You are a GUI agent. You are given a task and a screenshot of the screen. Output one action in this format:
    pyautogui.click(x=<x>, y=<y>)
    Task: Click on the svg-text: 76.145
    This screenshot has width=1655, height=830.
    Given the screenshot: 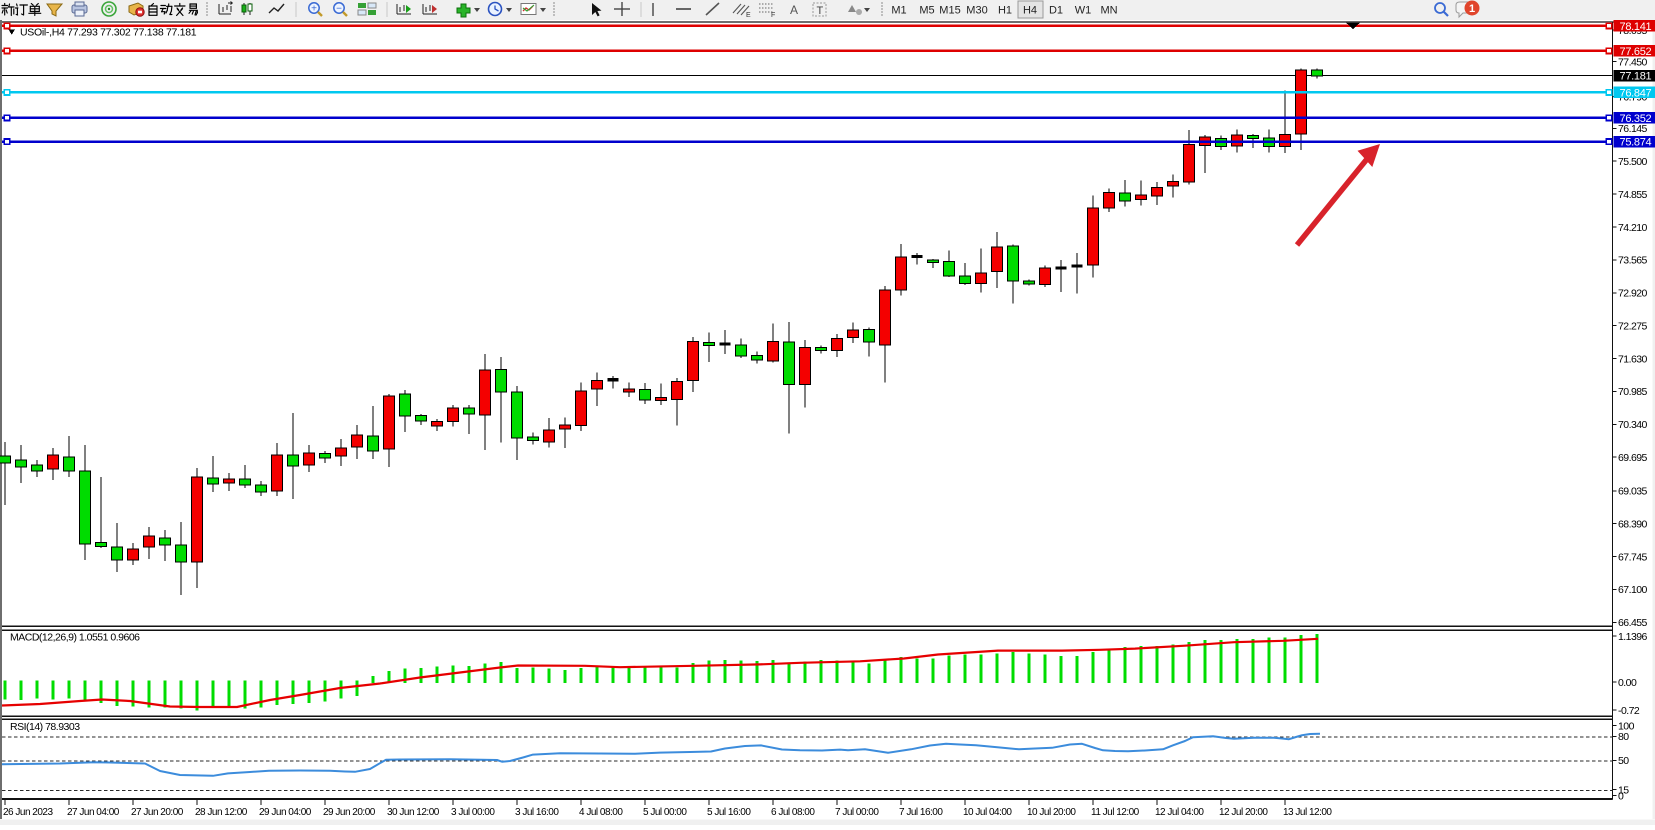 What is the action you would take?
    pyautogui.click(x=1633, y=129)
    